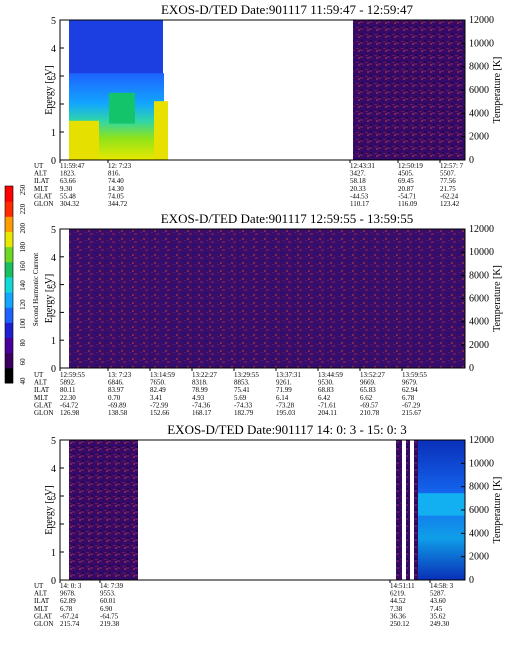  What do you see at coordinates (71, 586) in the screenshot?
I see `table-cell: 14: 0: 3` at bounding box center [71, 586].